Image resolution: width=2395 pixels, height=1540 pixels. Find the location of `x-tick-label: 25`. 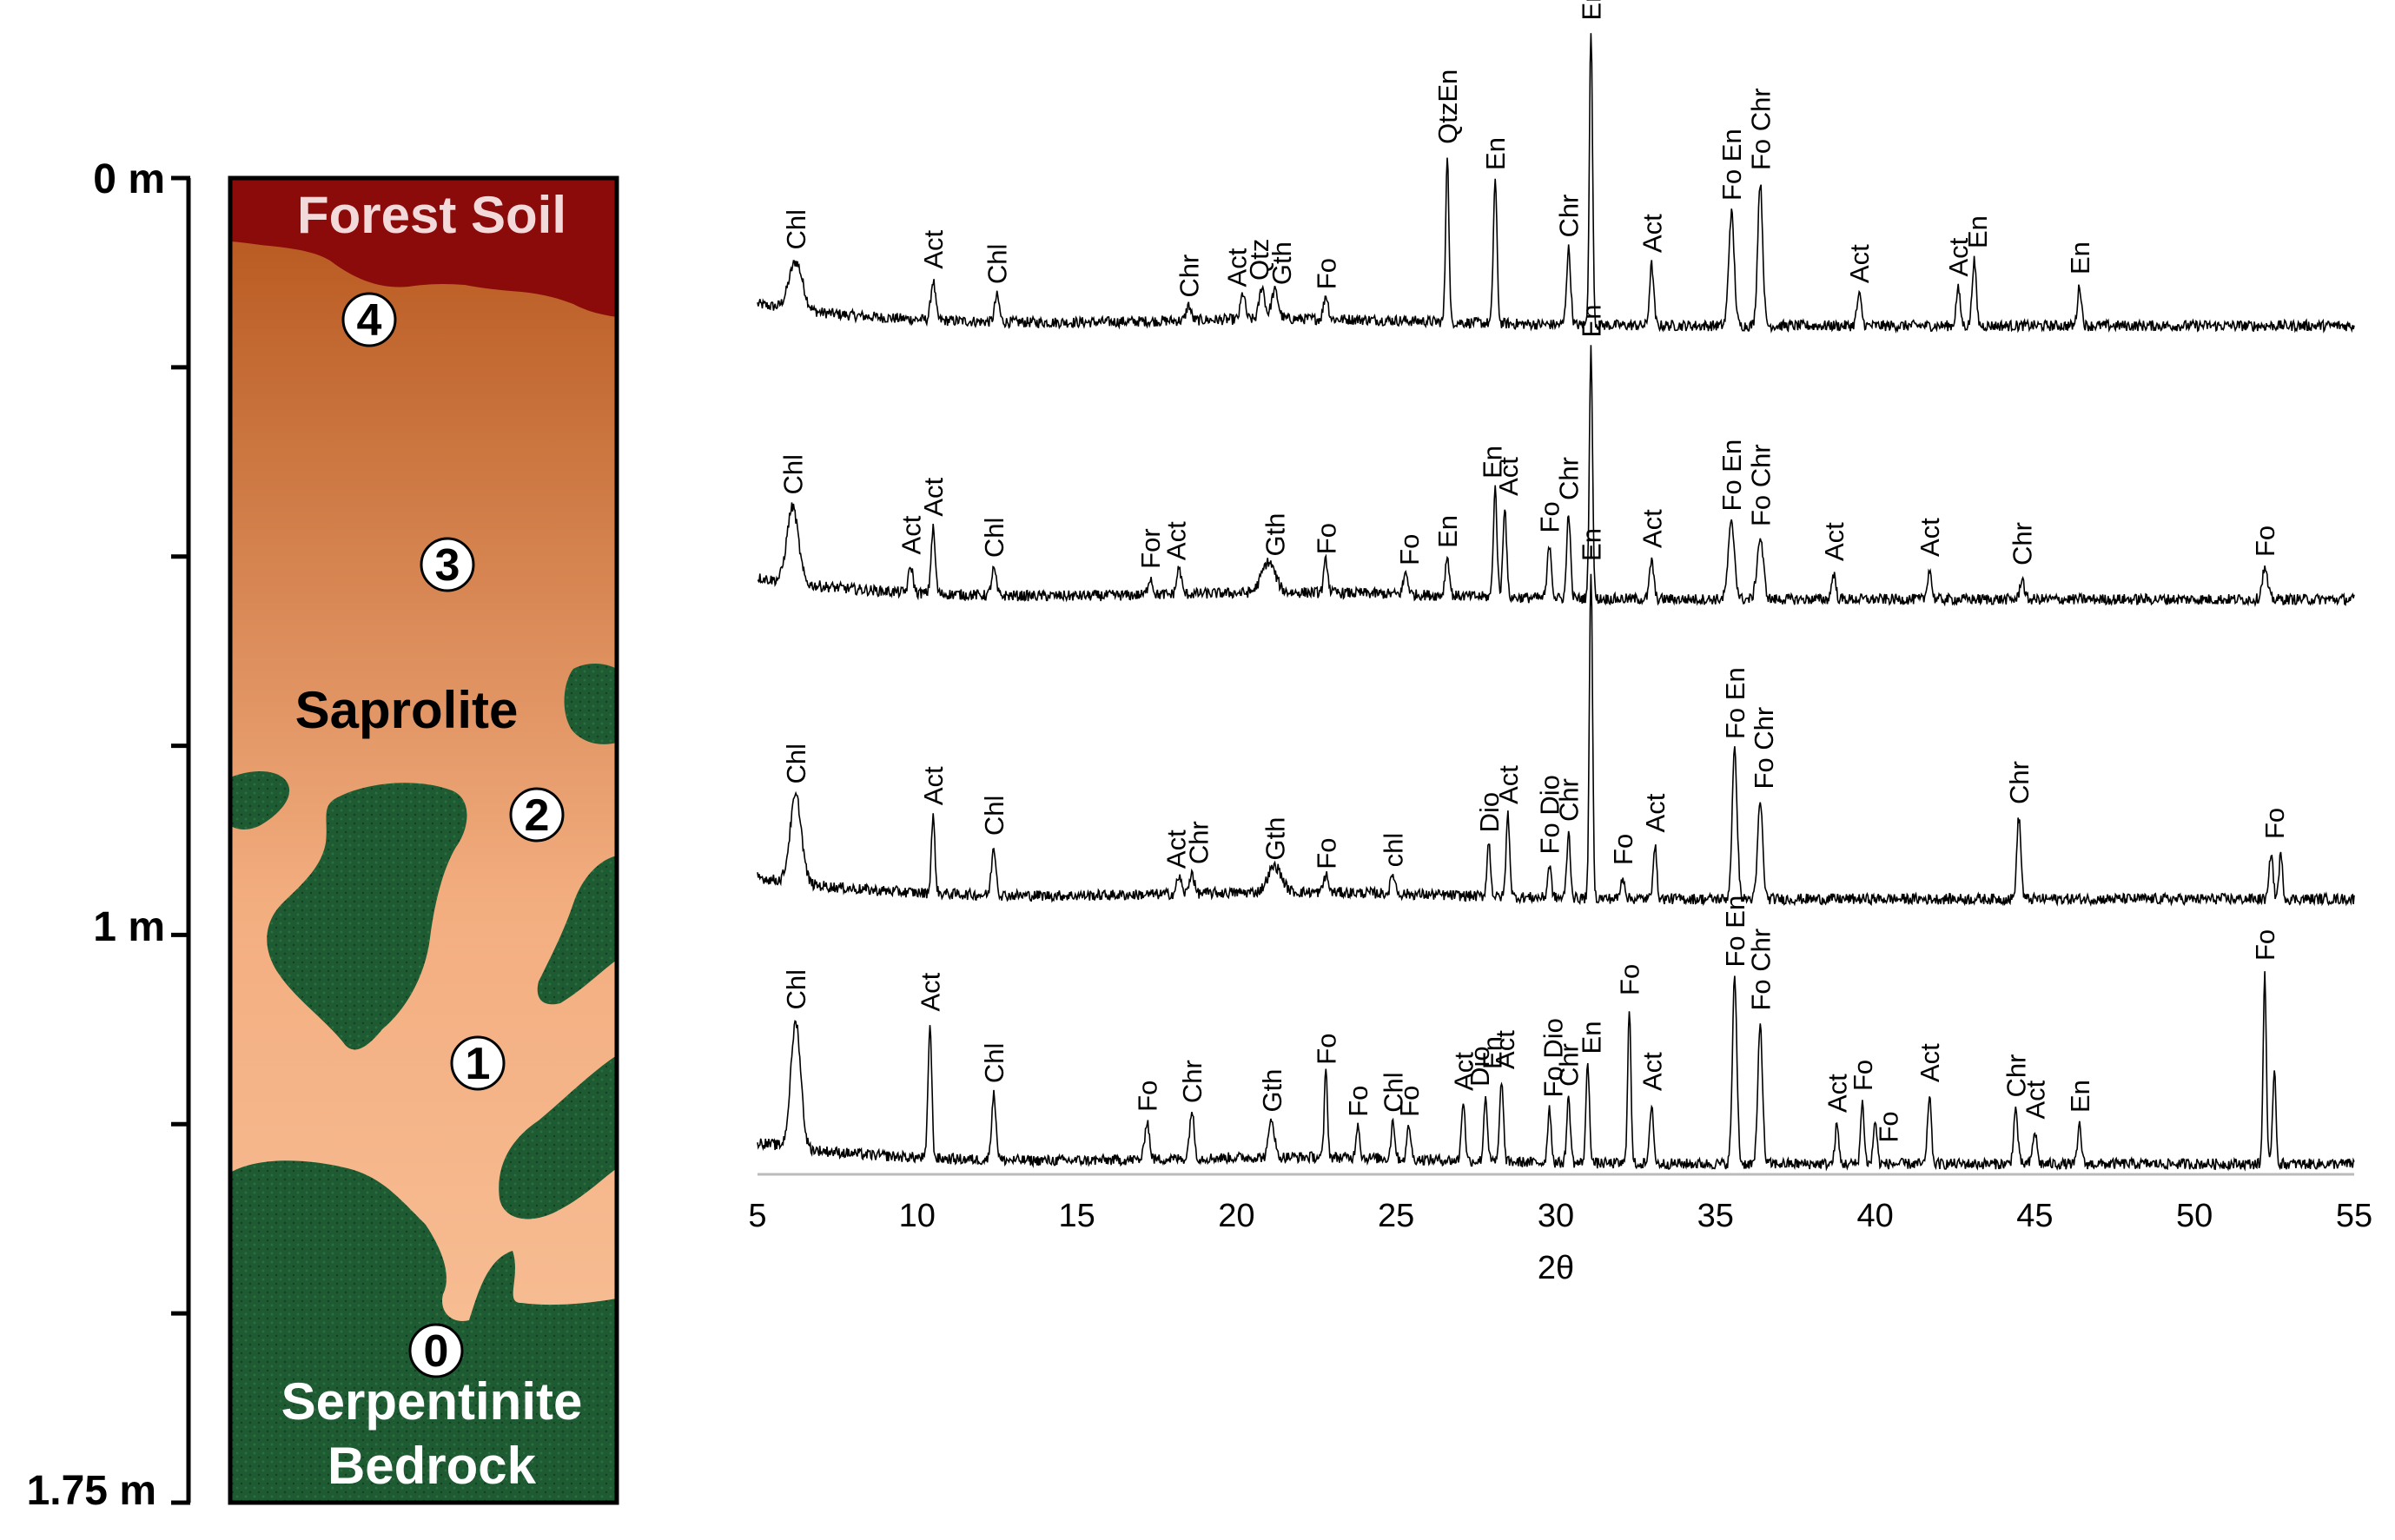

x-tick-label: 25 is located at coordinates (1396, 1216).